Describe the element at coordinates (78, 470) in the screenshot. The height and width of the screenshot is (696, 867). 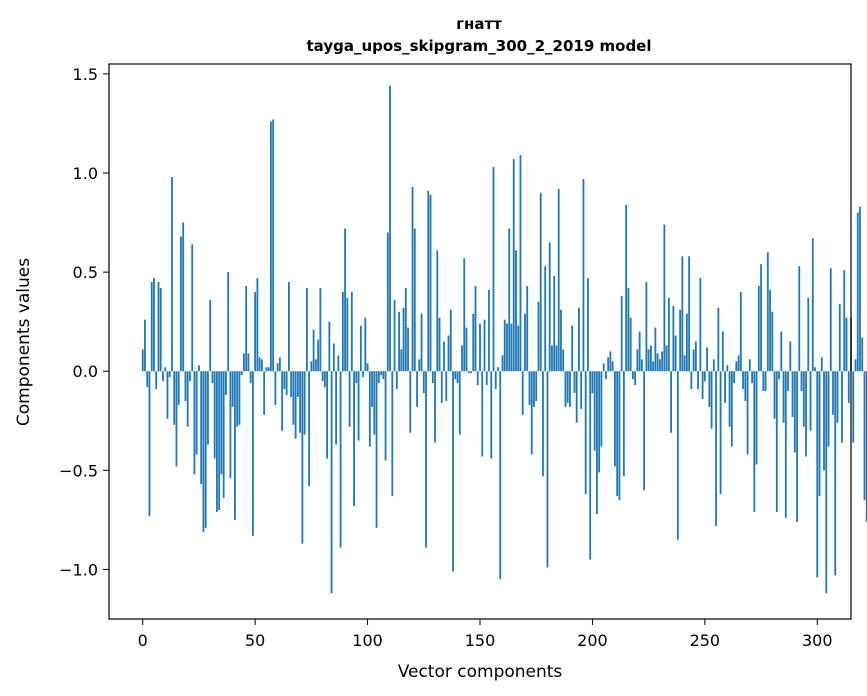
I see `y-tick-label-1: −0.5` at that location.